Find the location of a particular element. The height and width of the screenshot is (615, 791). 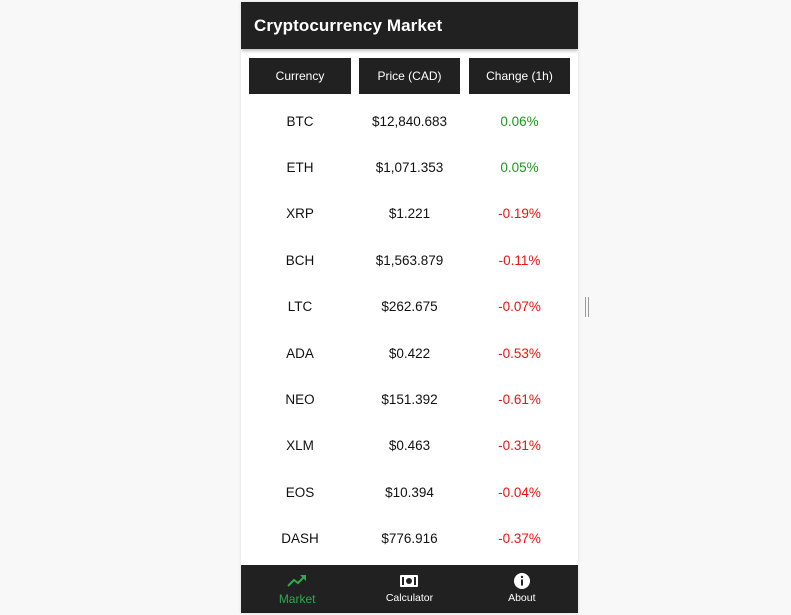

table-row: EOS $10.394 -0.04% is located at coordinates (409, 492).